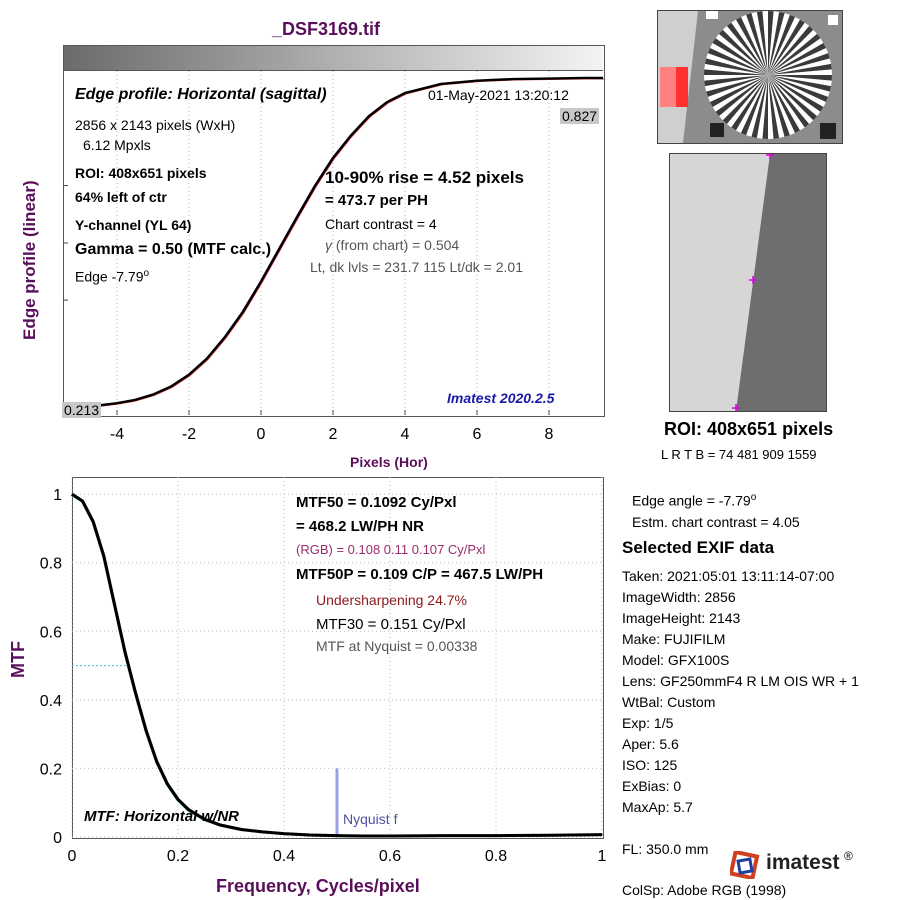 Image resolution: width=900 pixels, height=900 pixels. Describe the element at coordinates (51, 769) in the screenshot. I see `mtf-y-tick-label: 0.2` at that location.